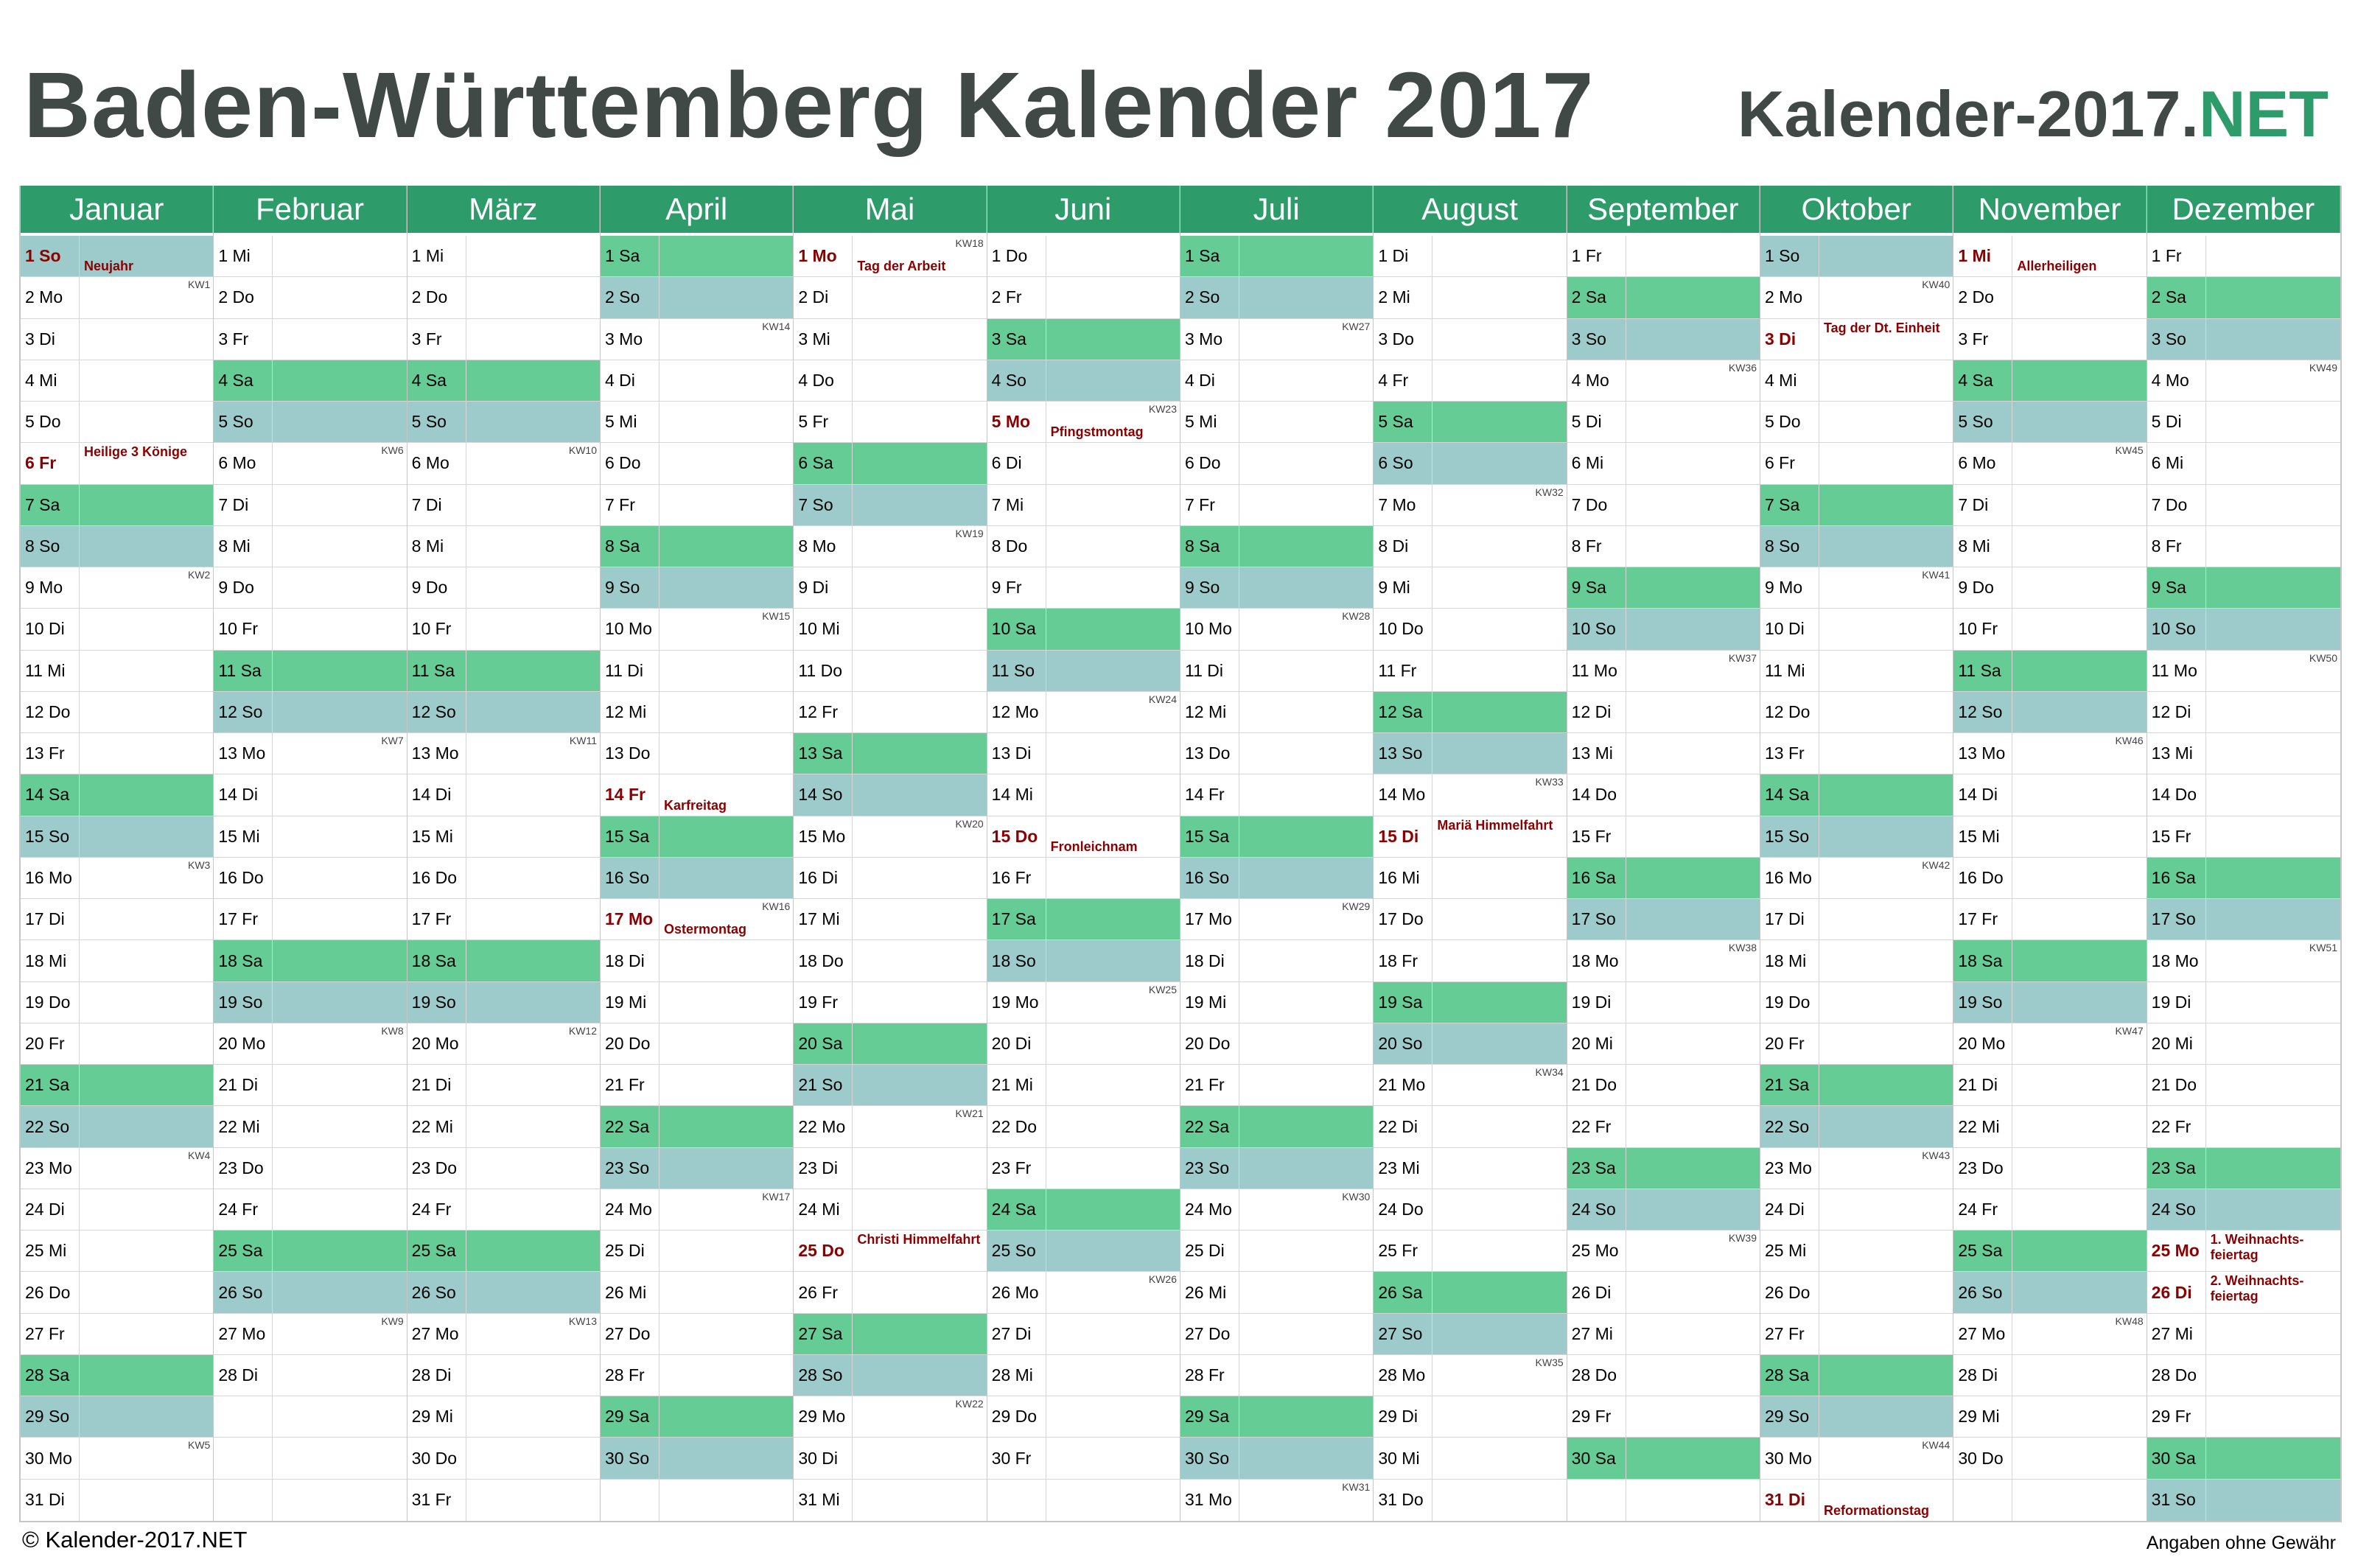  I want to click on week-number: KW42, so click(1936, 864).